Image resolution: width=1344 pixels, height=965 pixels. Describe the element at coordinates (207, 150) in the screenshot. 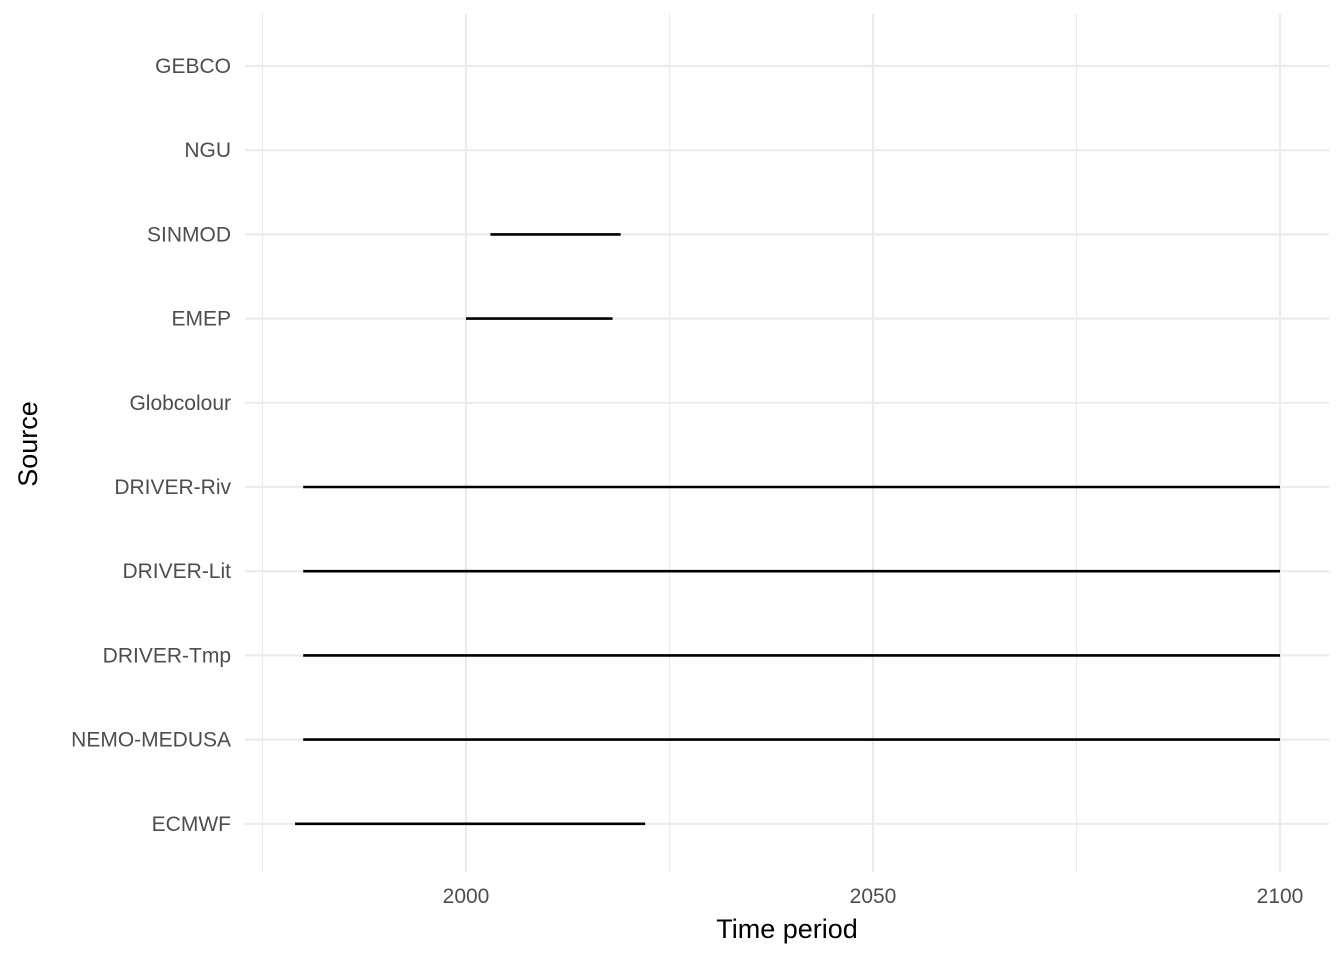

I see `y-tick-label-ngu: NGU` at that location.